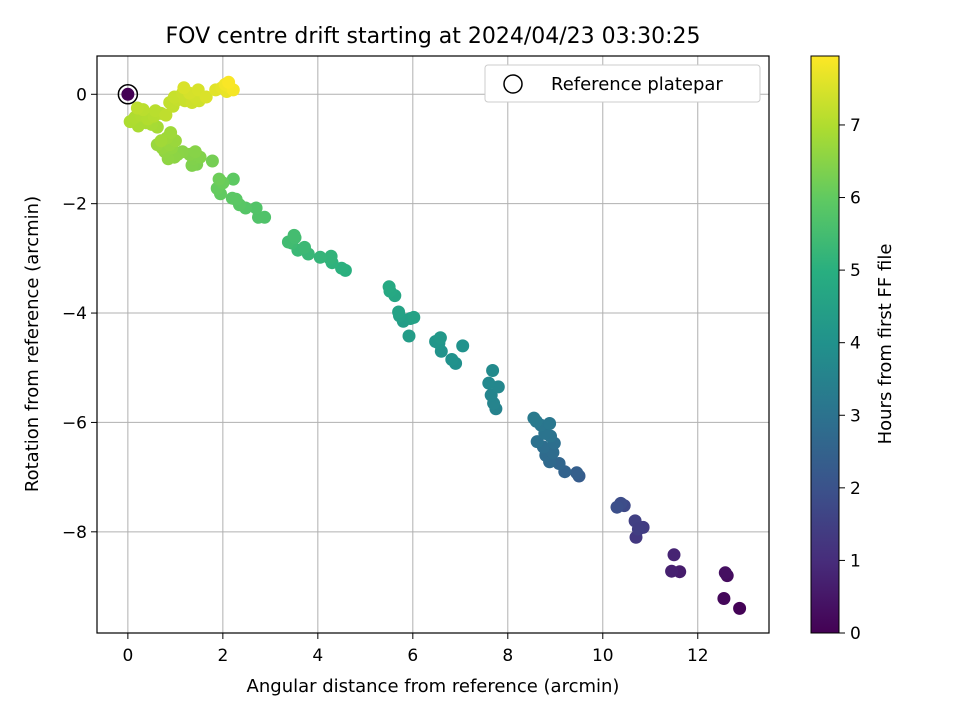  Describe the element at coordinates (855, 416) in the screenshot. I see `colorbar-tick-label: 3` at that location.